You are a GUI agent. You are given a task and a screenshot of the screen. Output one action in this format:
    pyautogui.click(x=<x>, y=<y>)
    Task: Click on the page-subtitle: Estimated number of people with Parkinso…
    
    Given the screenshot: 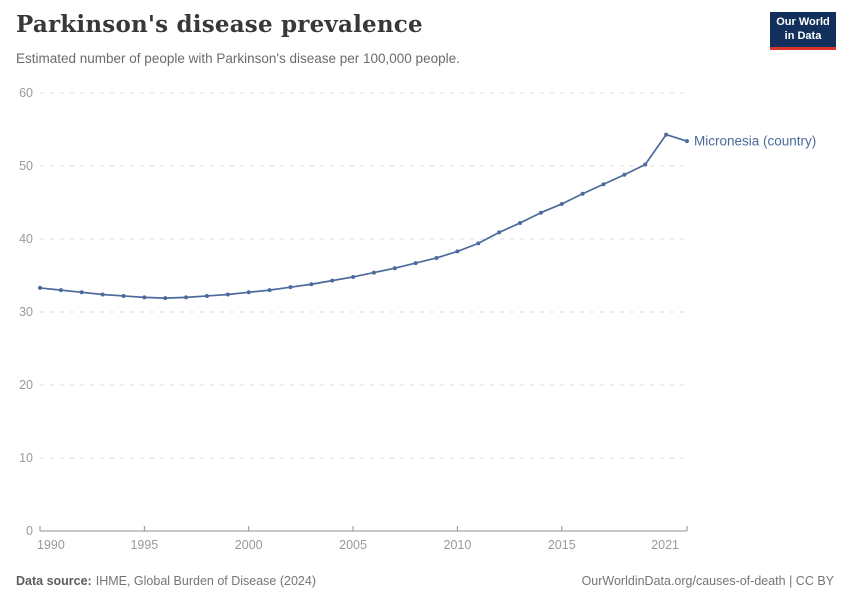 What is the action you would take?
    pyautogui.click(x=238, y=58)
    